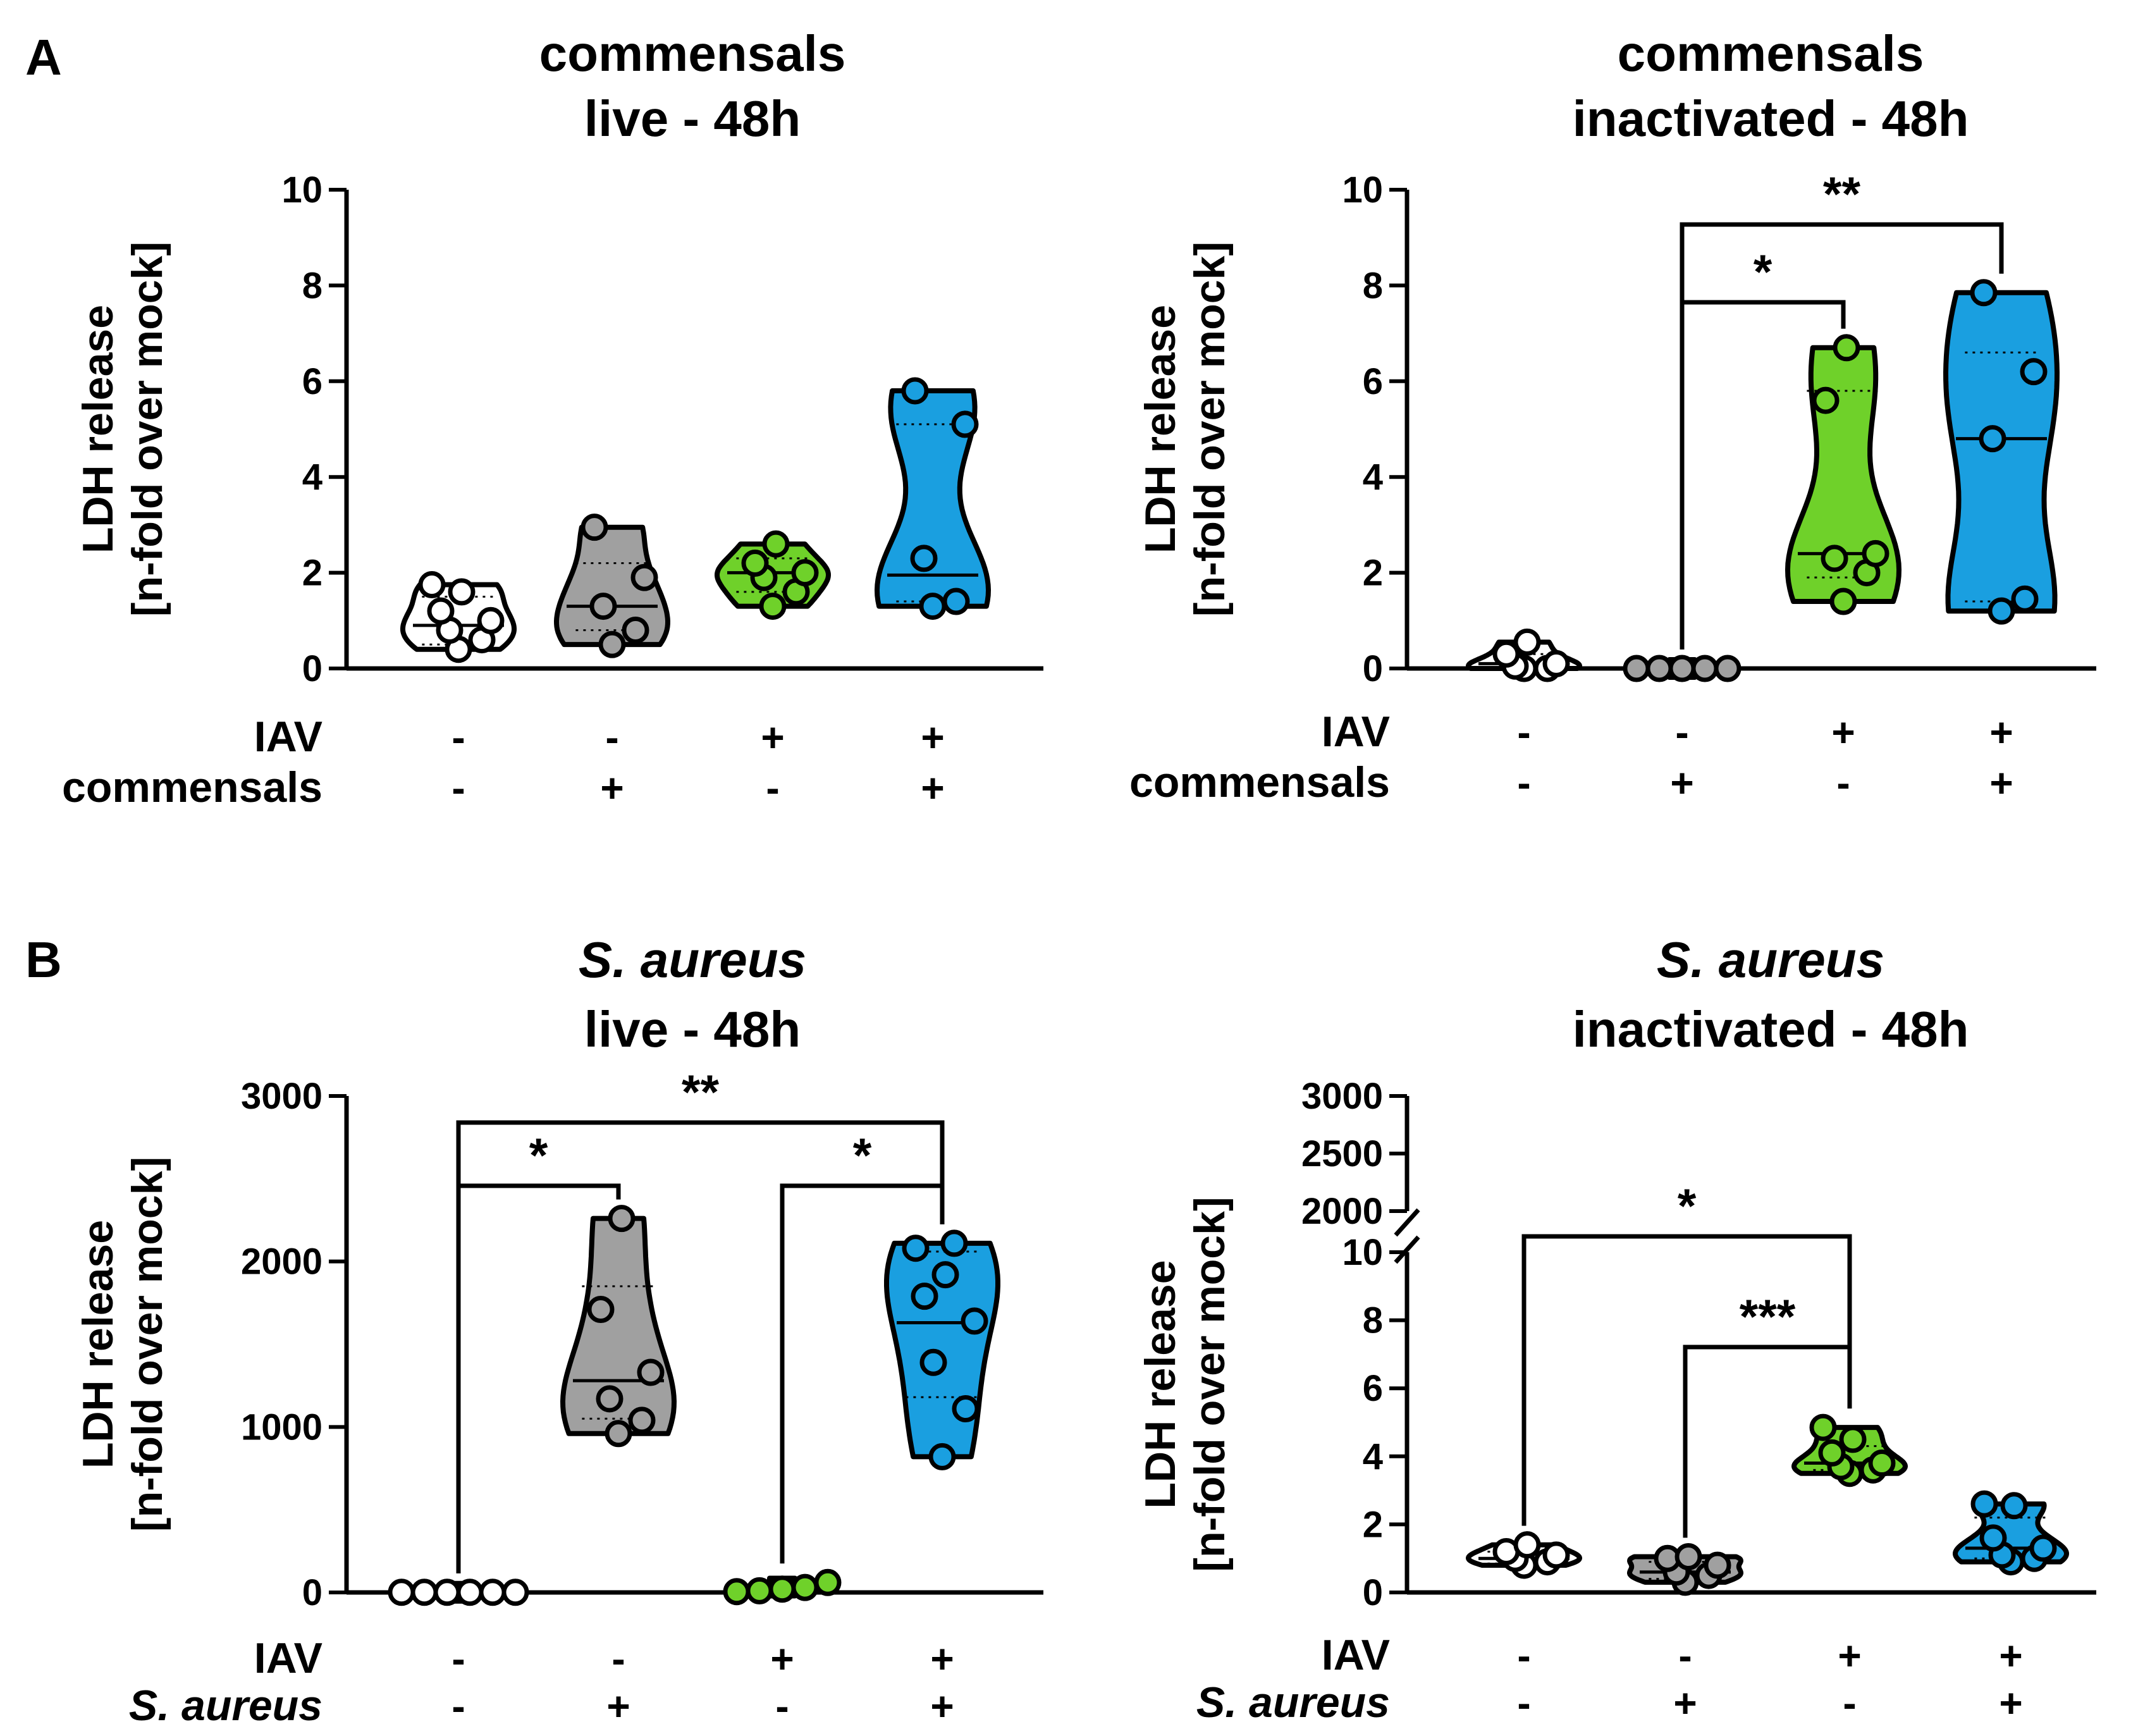 This screenshot has width=2138, height=1736. I want to click on chart-title-line-1: S. aureus, so click(1770, 960).